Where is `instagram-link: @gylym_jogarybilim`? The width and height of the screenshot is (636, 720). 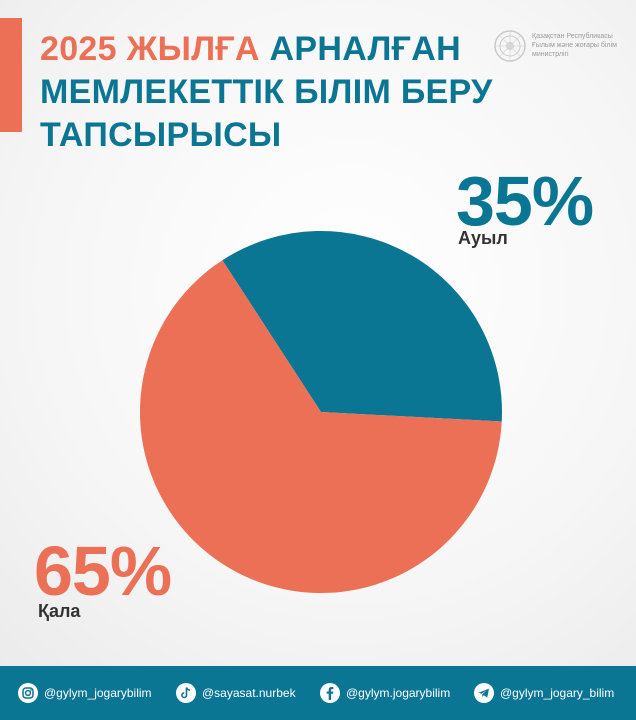
instagram-link: @gylym_jogarybilim is located at coordinates (85, 693).